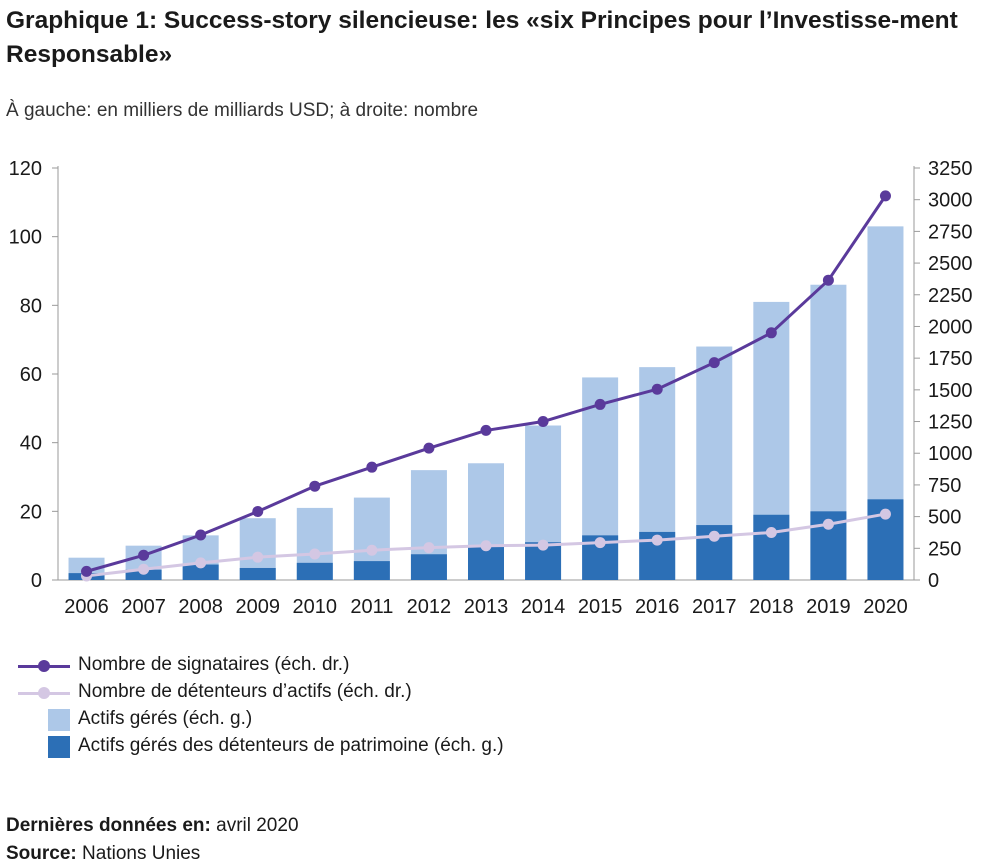 This screenshot has width=985, height=868. Describe the element at coordinates (36, 581) in the screenshot. I see `y-tick-label-left: 0` at that location.